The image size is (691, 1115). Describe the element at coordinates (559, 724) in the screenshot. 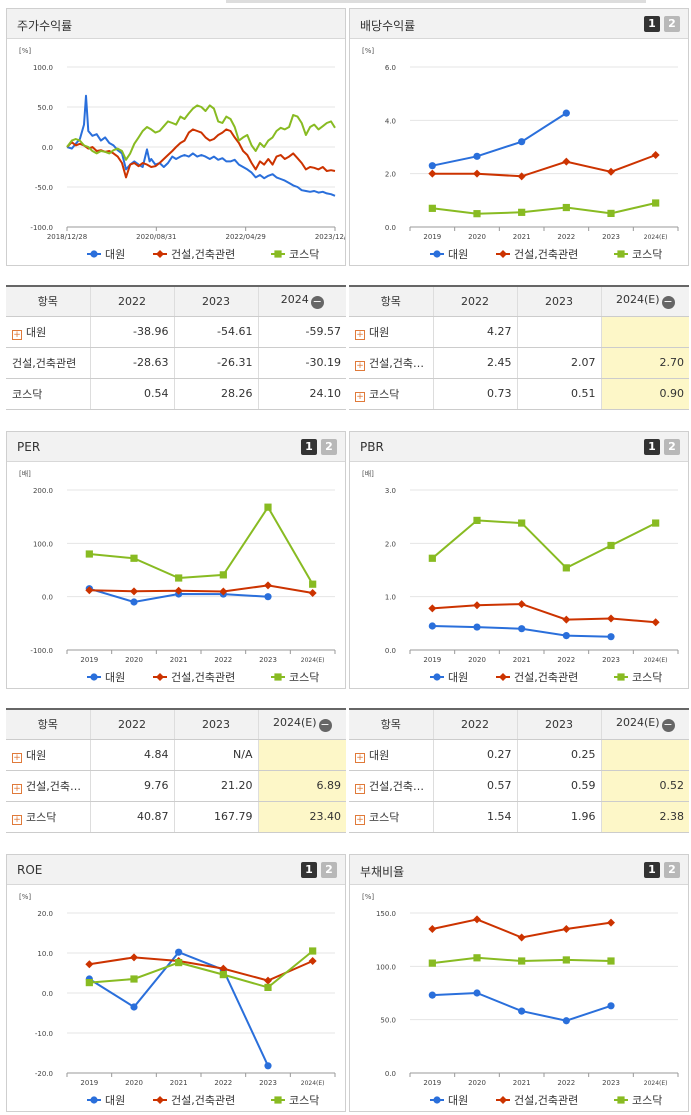

I see `column-header-label: 2023` at that location.